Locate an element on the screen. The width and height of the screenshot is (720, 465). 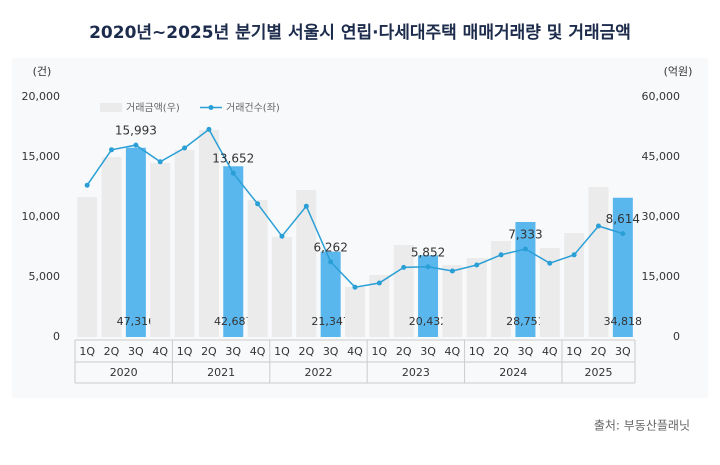
group-label: 2020 is located at coordinates (124, 372).